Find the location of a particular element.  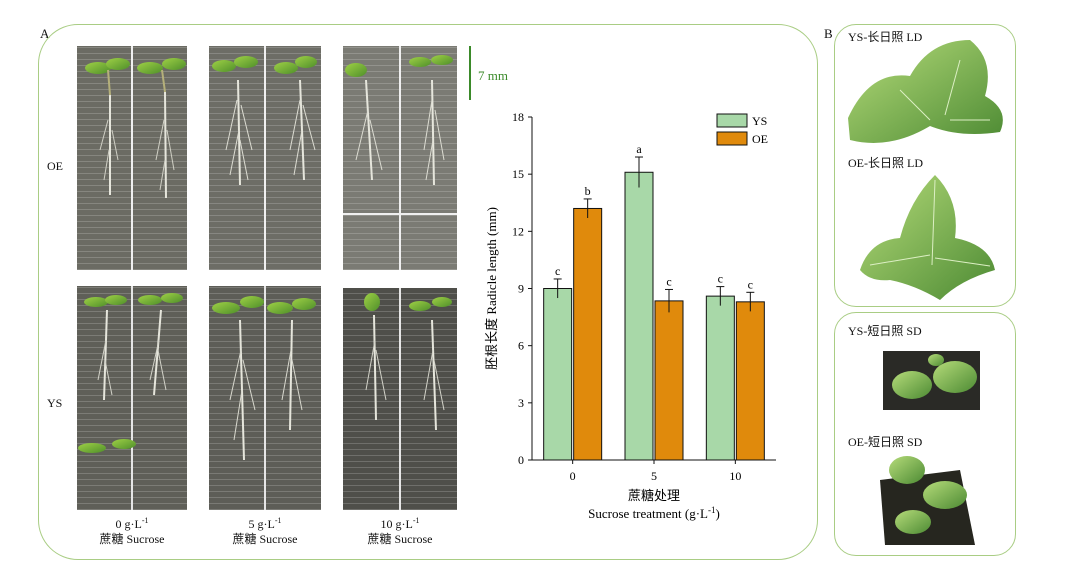

x-axis-label-cn: 蔗糖处理 is located at coordinates (654, 495).